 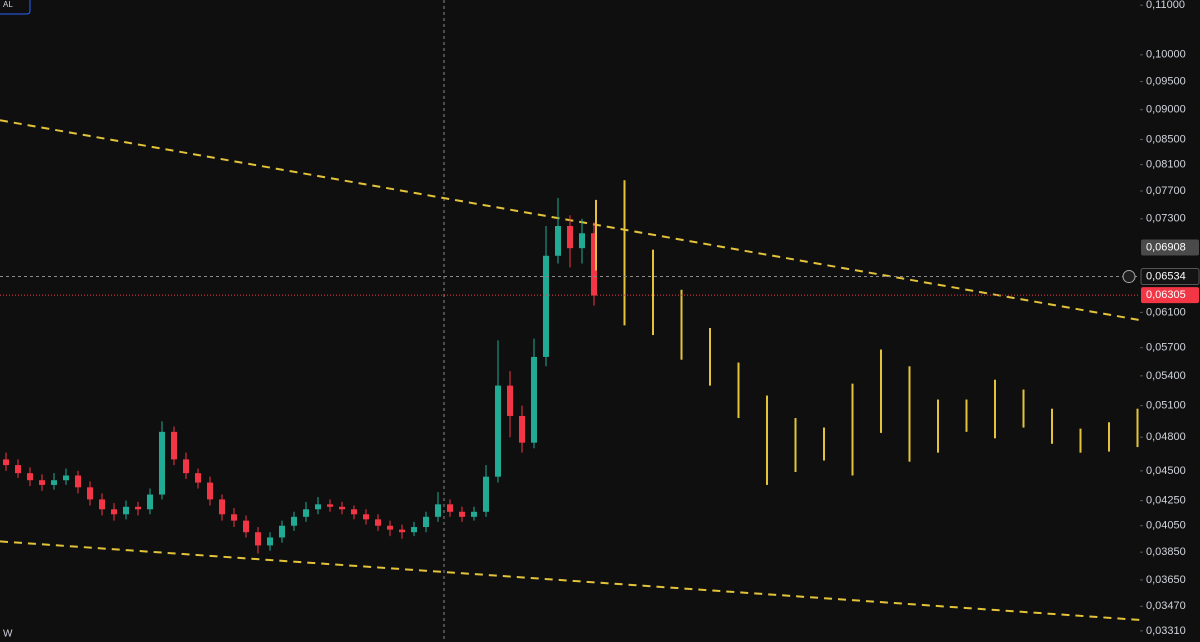 What do you see at coordinates (1166, 110) in the screenshot?
I see `y-tick-label: 0,09000` at bounding box center [1166, 110].